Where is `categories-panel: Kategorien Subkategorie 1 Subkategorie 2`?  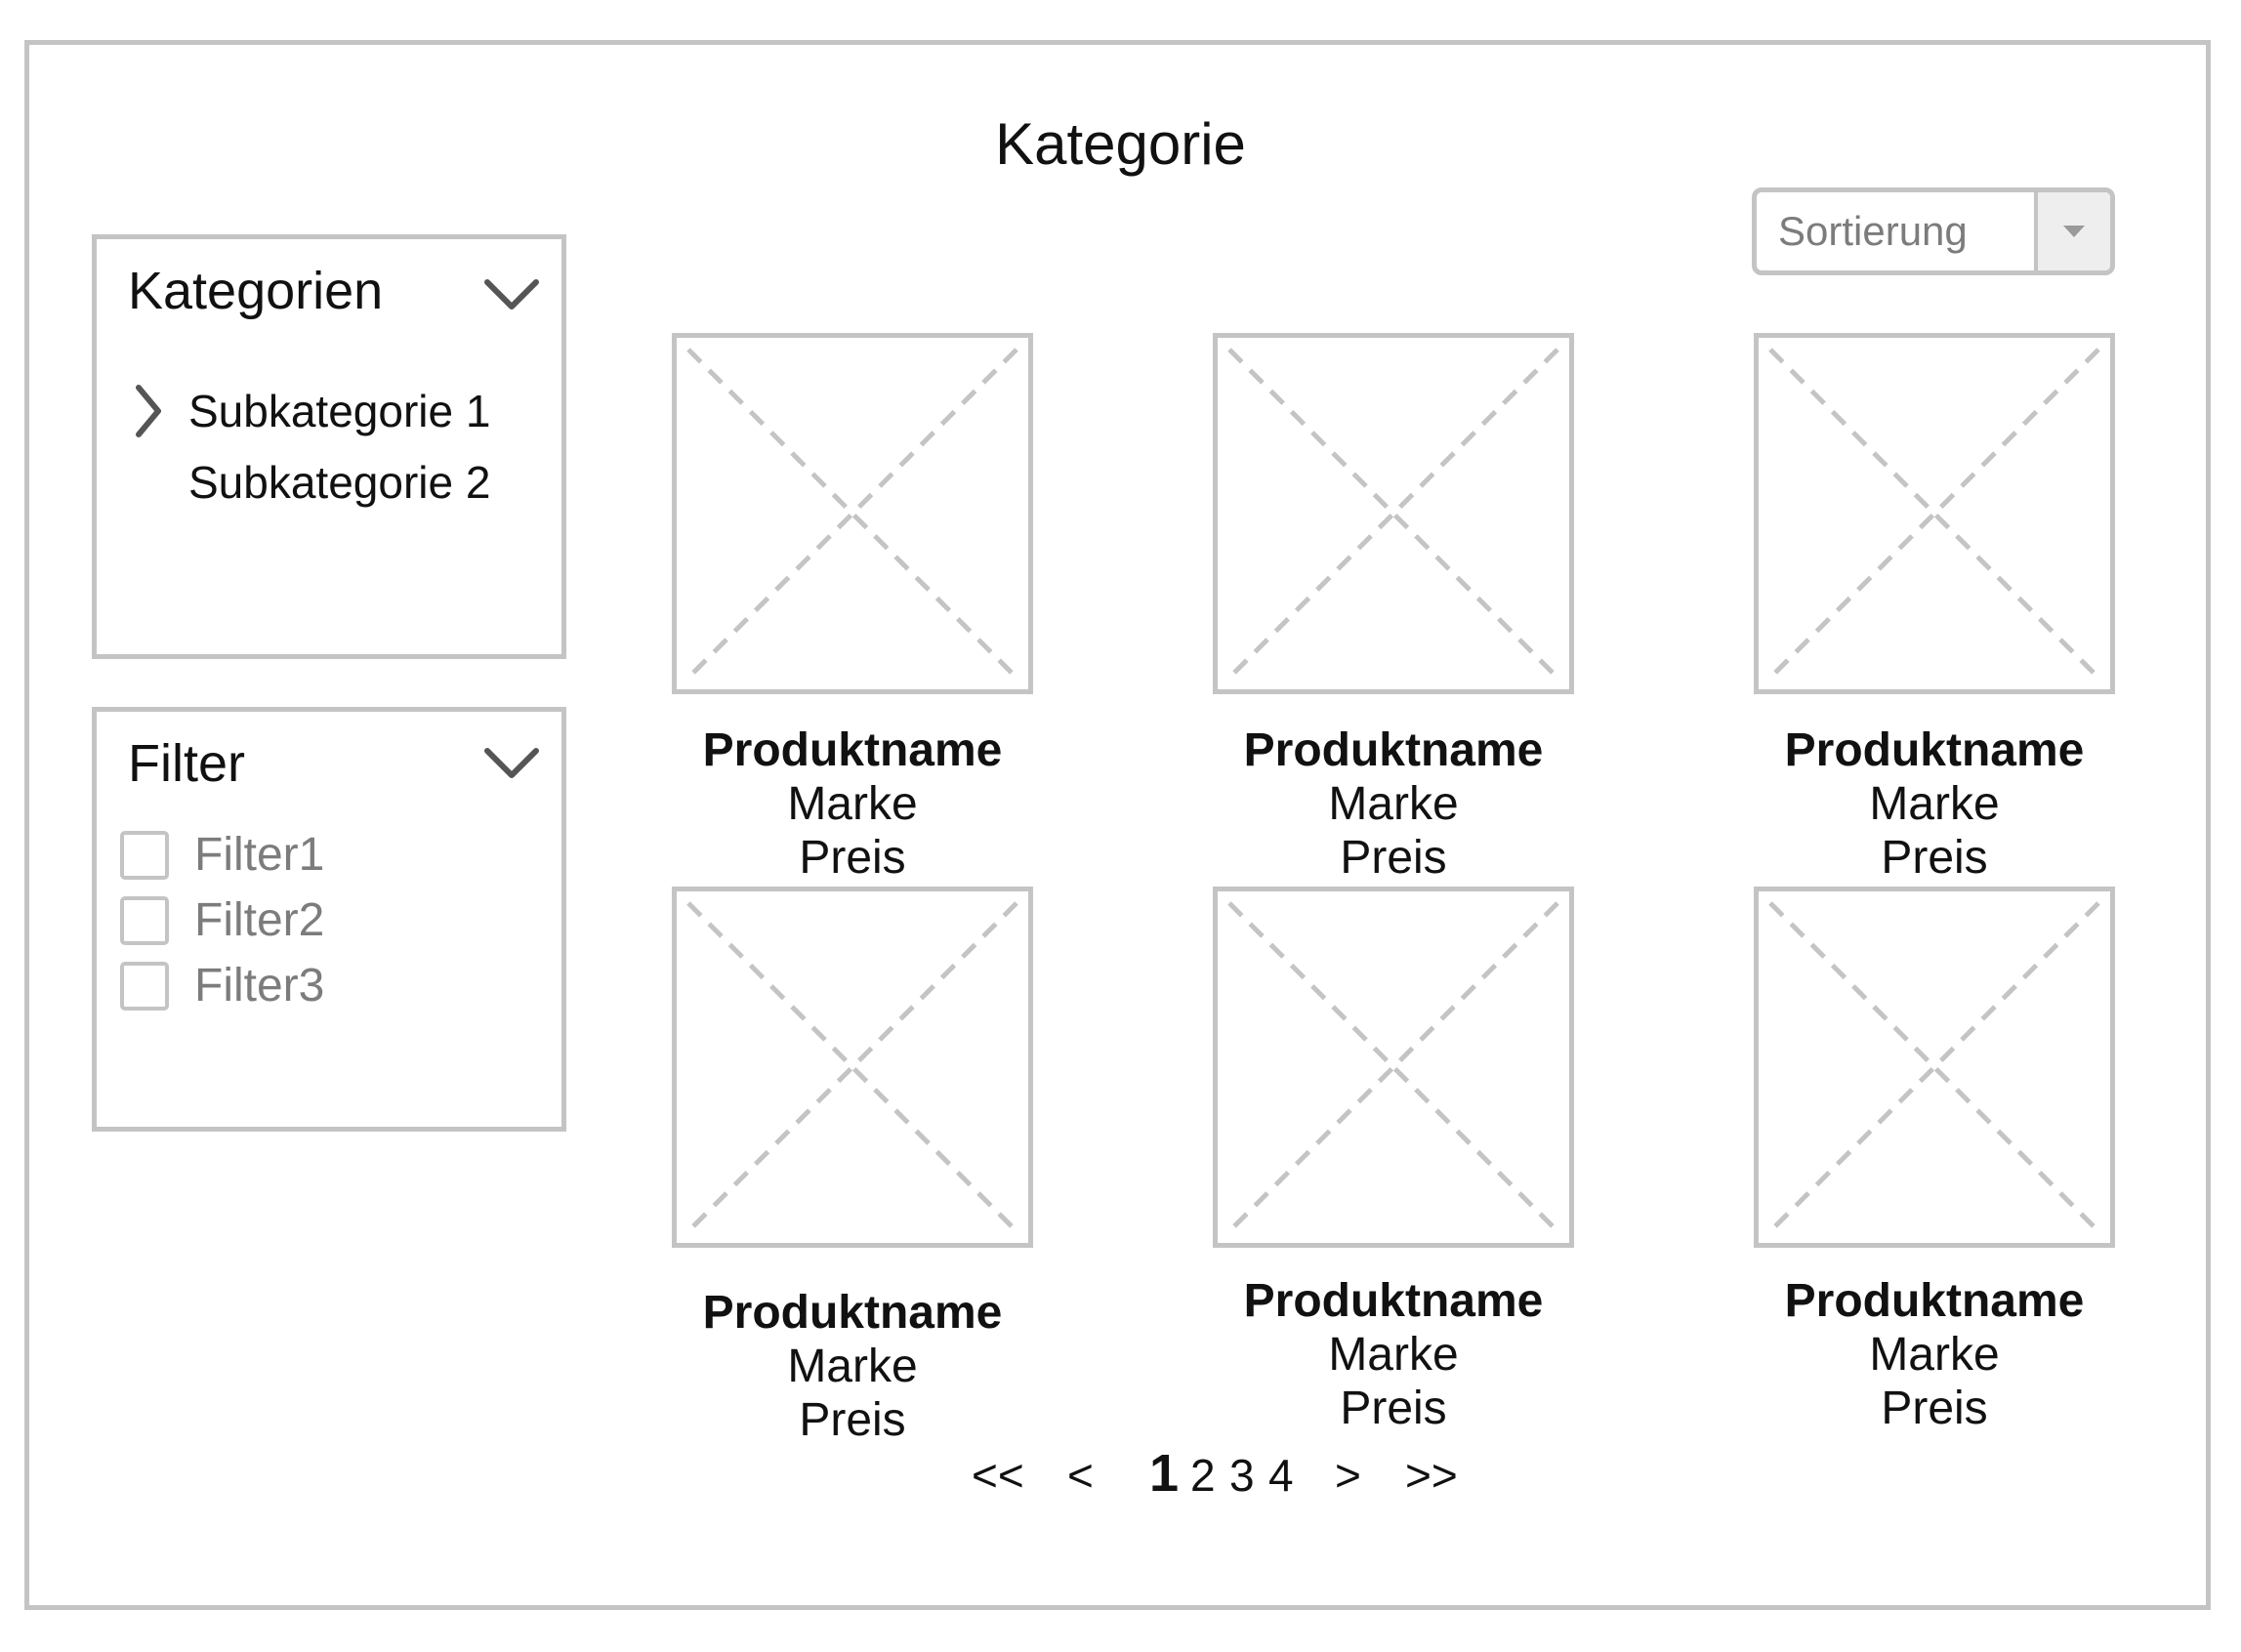 categories-panel: Kategorien Subkategorie 1 Subkategorie 2 is located at coordinates (329, 446).